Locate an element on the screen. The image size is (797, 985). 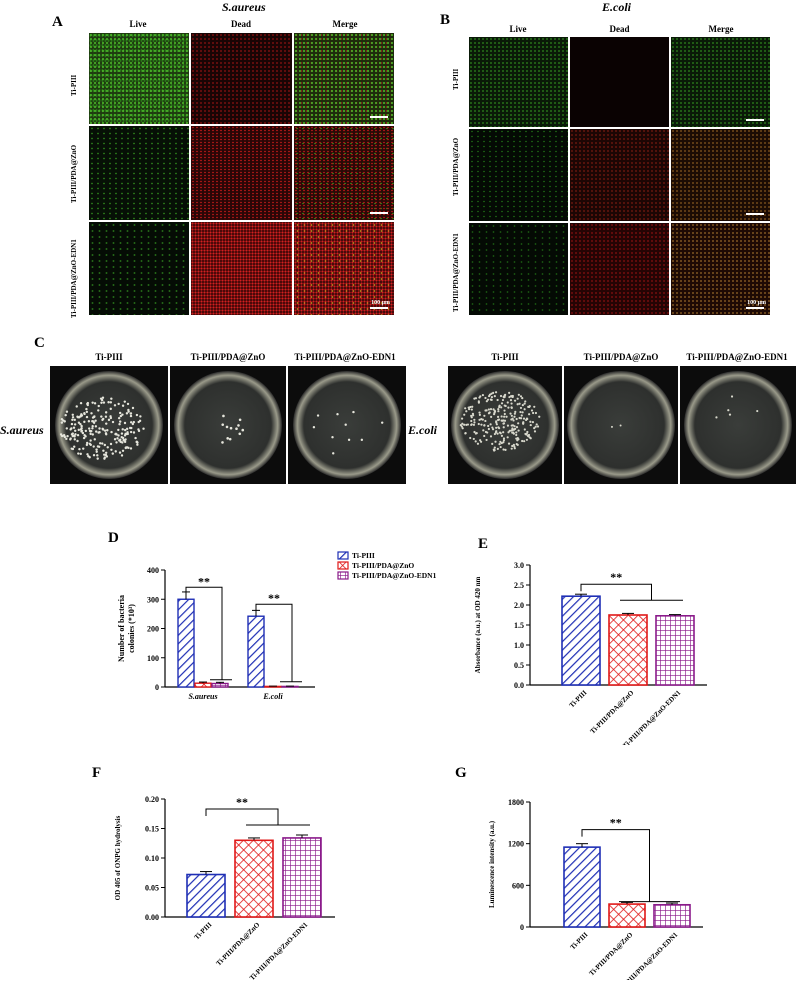
plate-dish is located at coordinates (738, 425).